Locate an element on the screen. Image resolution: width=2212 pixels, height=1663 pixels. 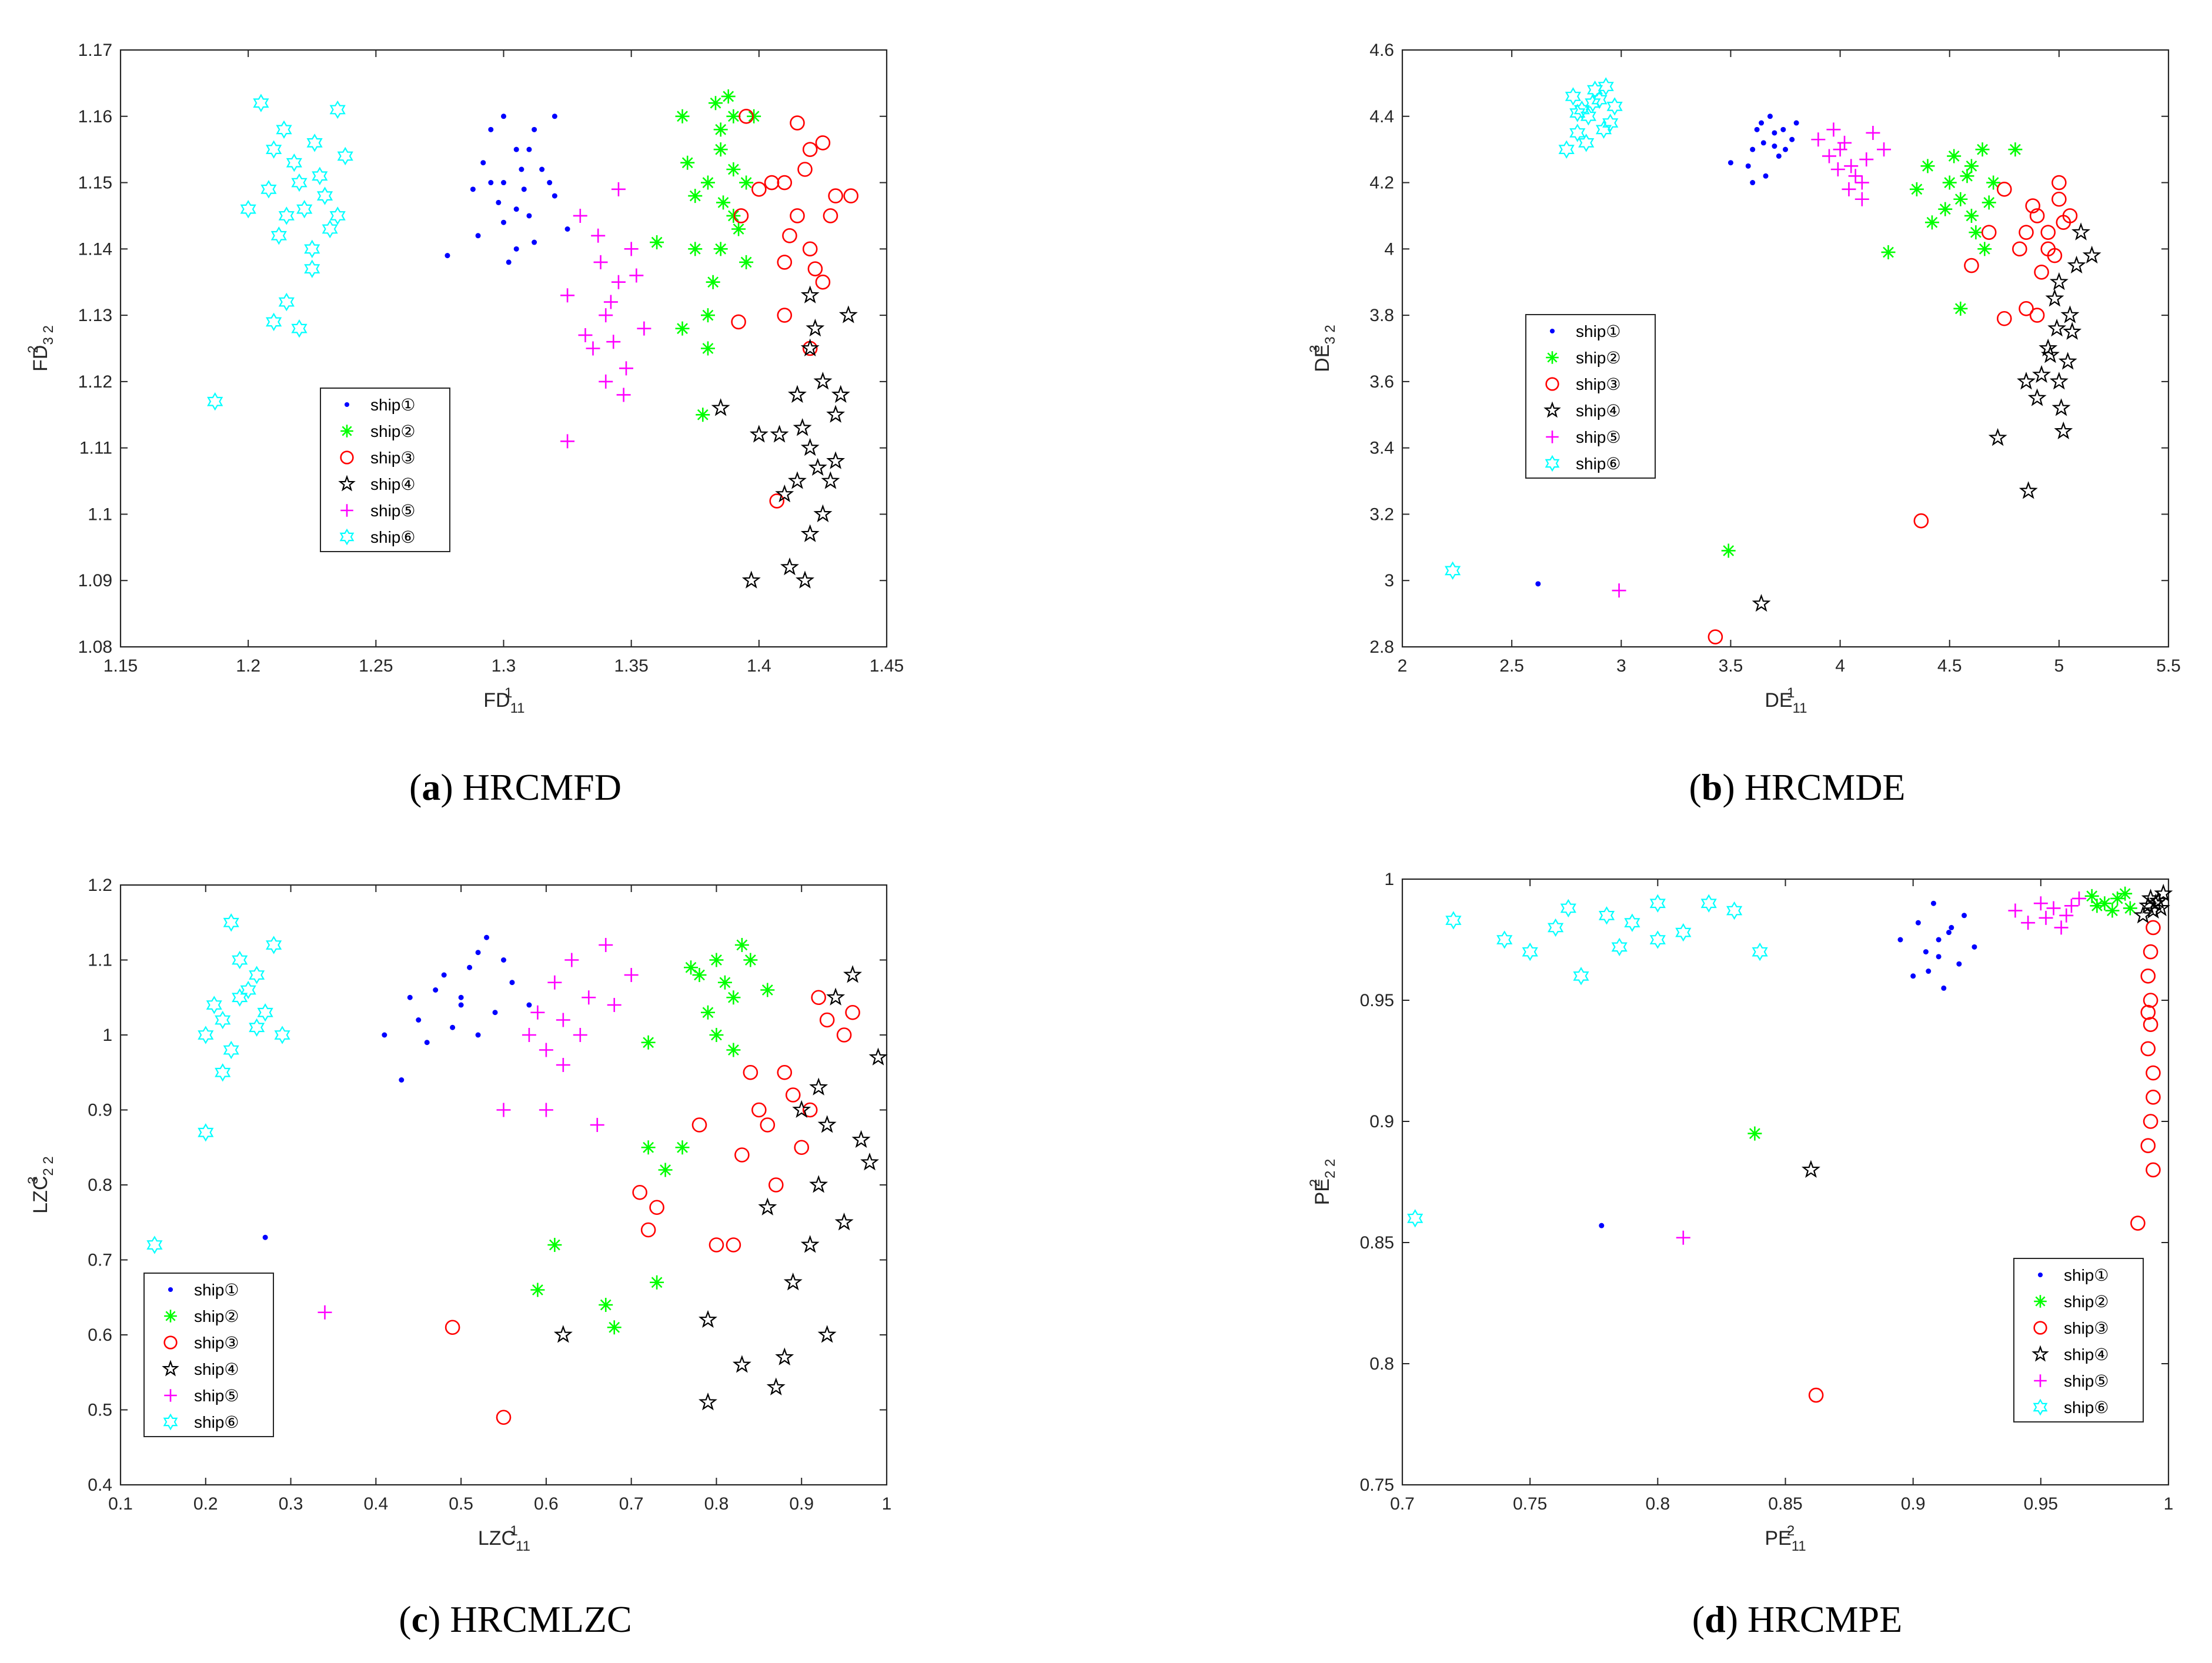
y-axis-label-subscript: 2 2 is located at coordinates (48, 1166).